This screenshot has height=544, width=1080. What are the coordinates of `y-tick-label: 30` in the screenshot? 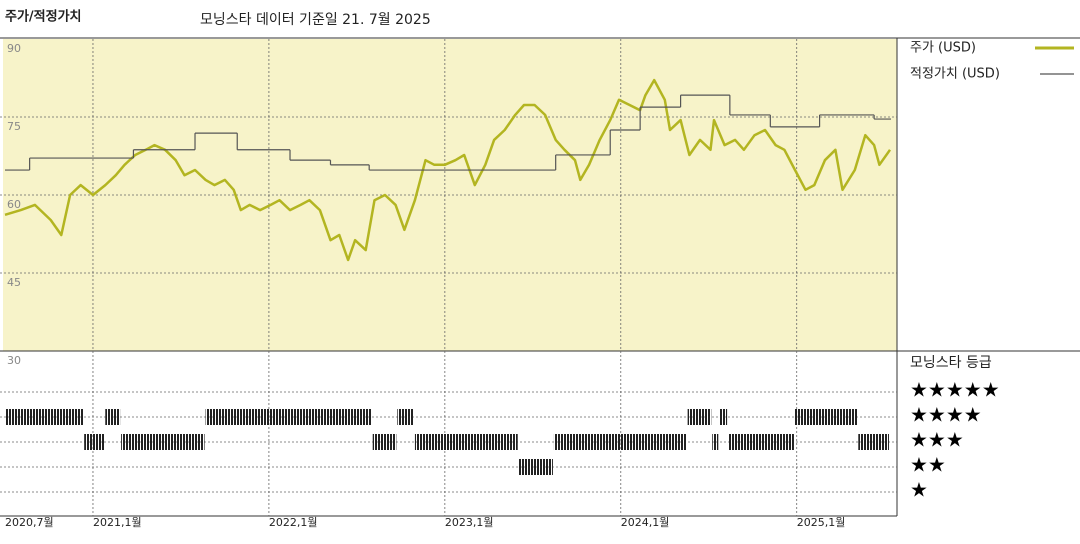 It's located at (14, 360).